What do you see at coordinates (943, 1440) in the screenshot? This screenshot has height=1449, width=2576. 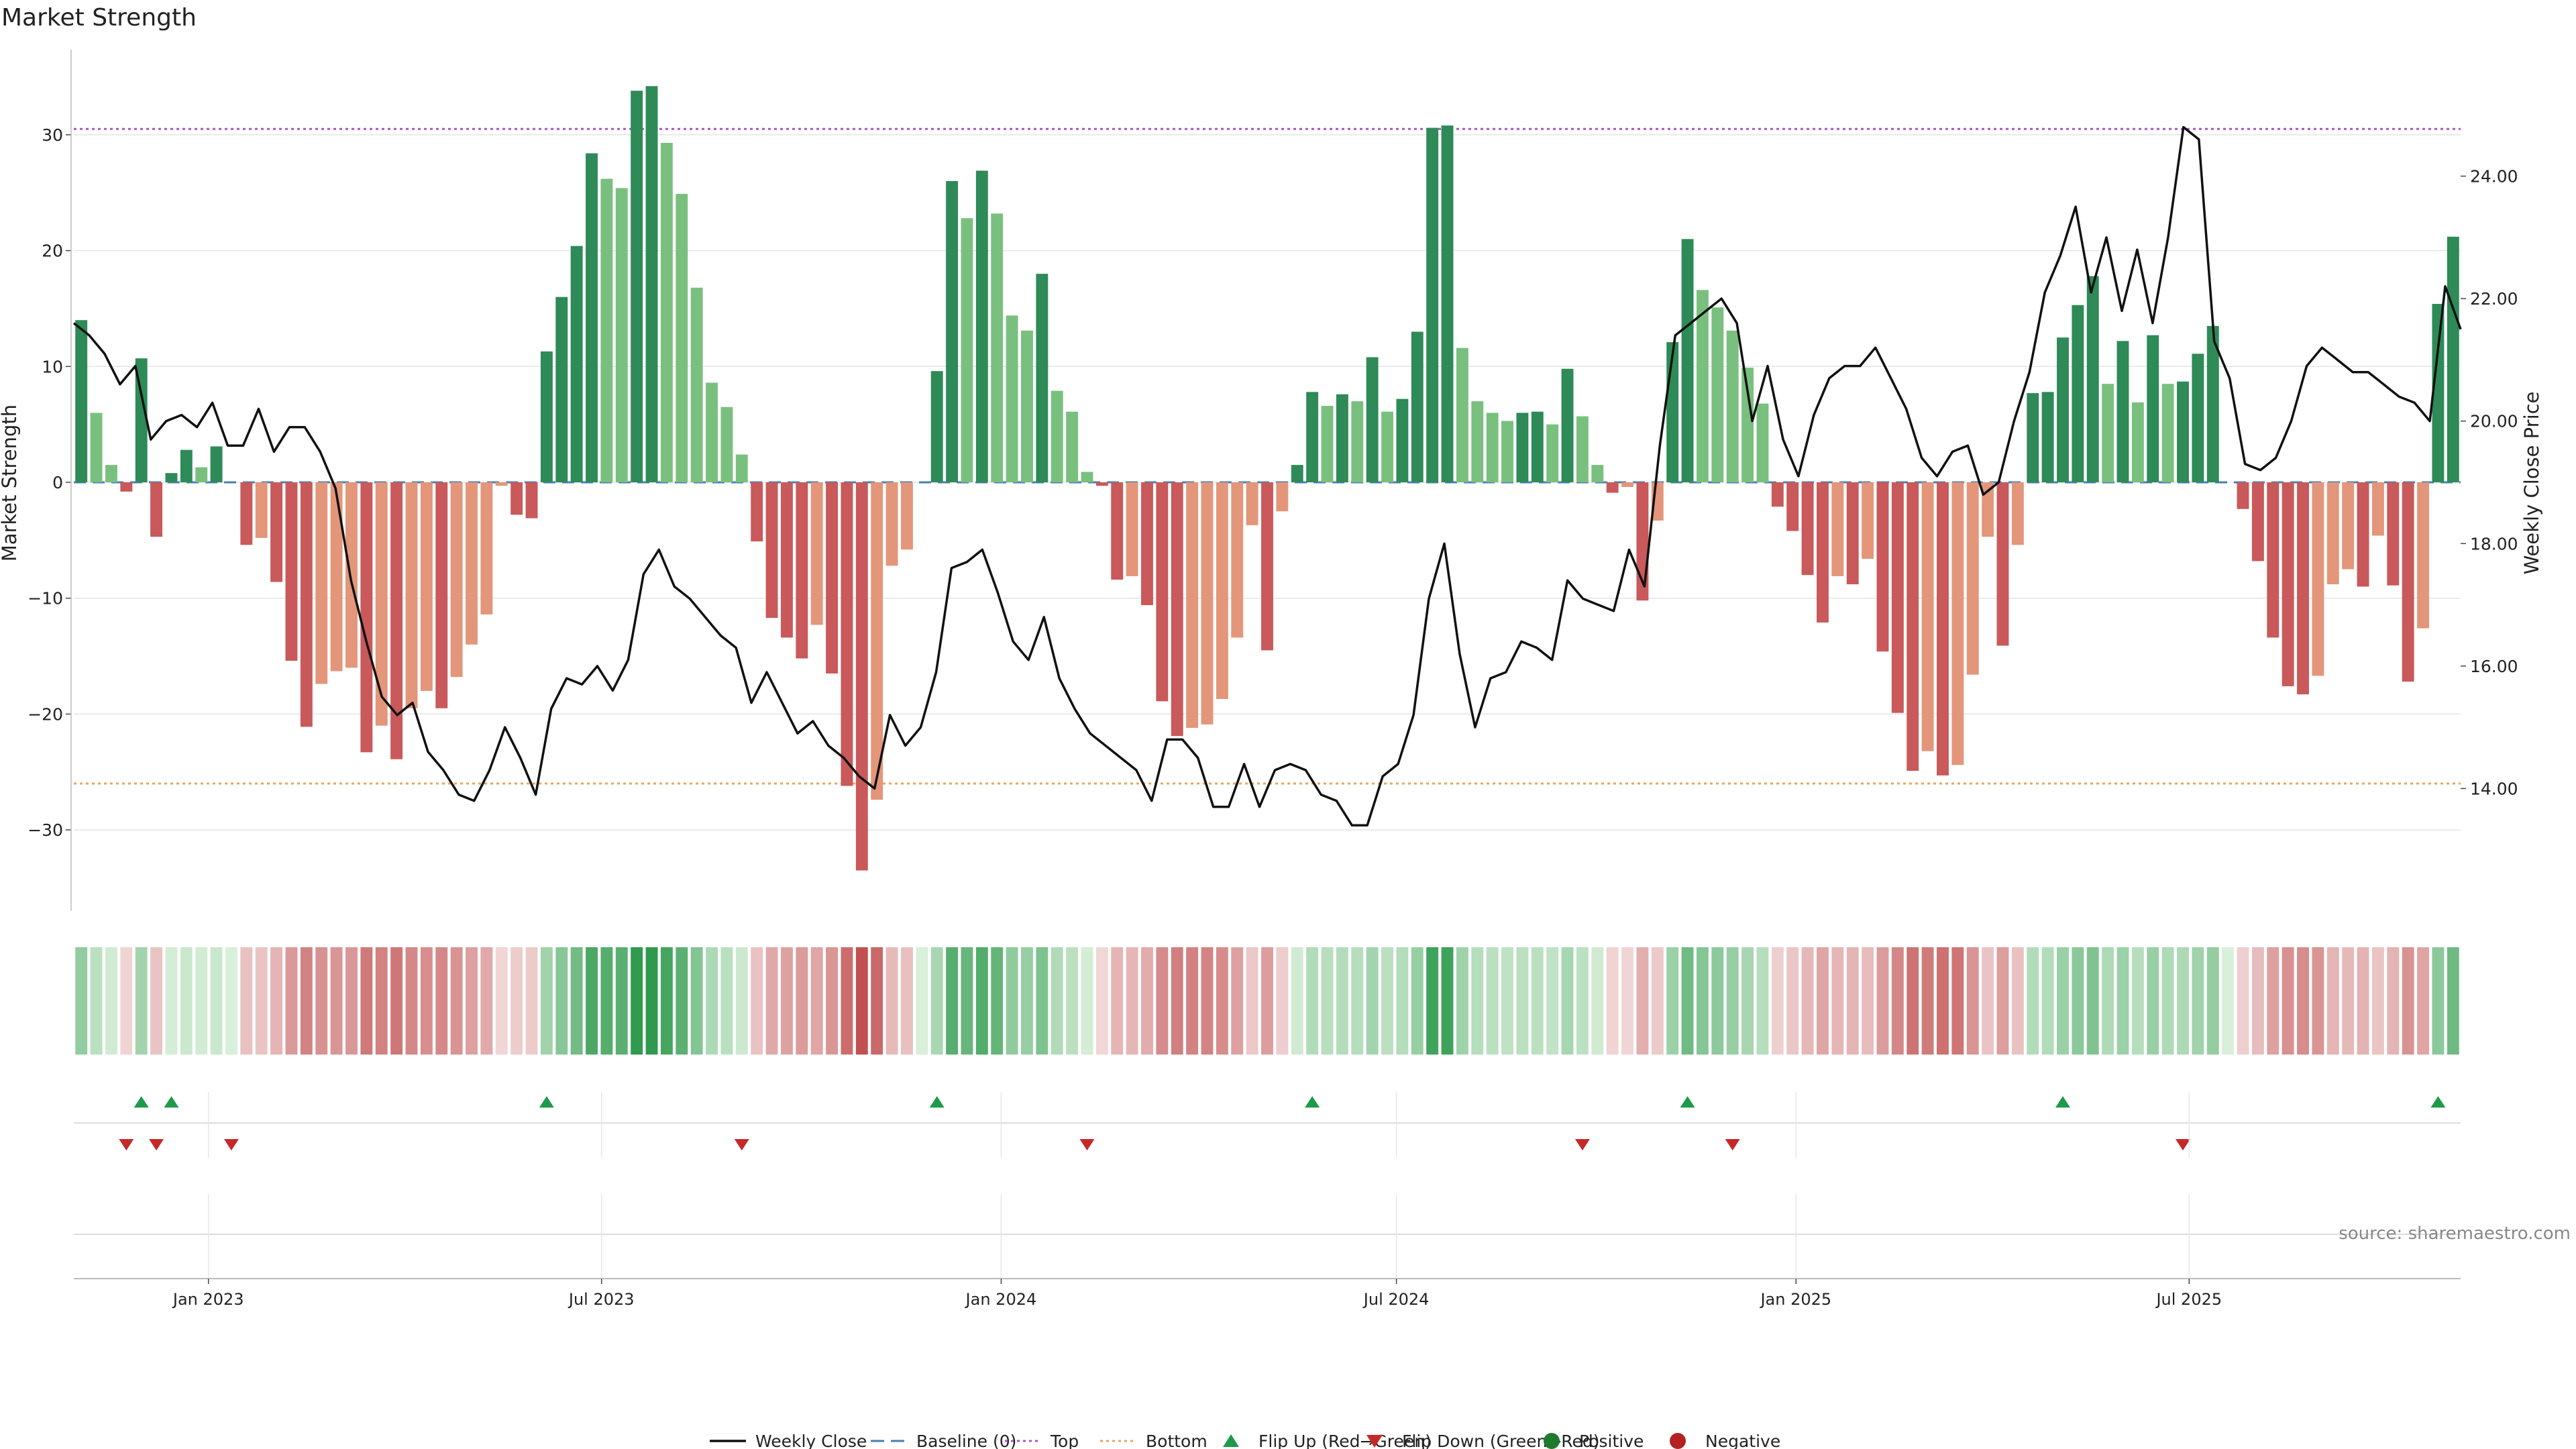 I see `legend-item-baseline: Baseline (0)` at bounding box center [943, 1440].